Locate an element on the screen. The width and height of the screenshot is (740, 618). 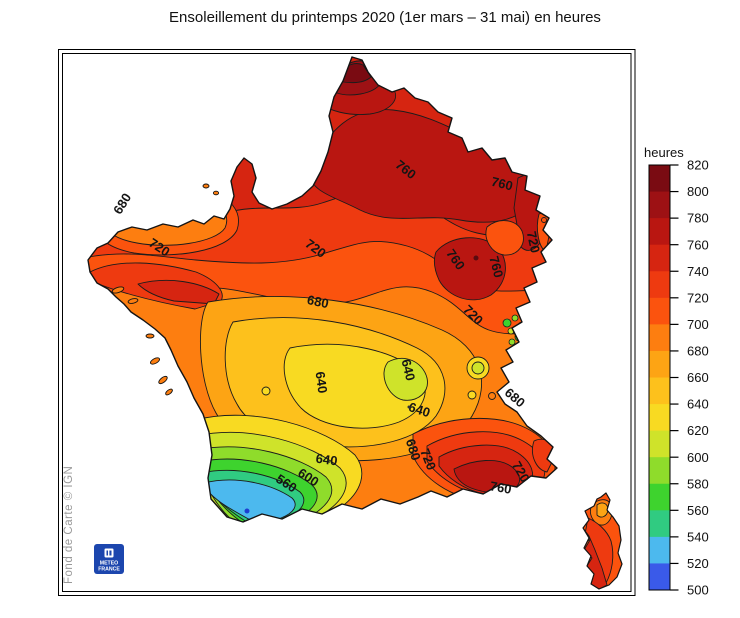
map-attribution: Fond de Carte © IGN is located at coordinates (69, 525).